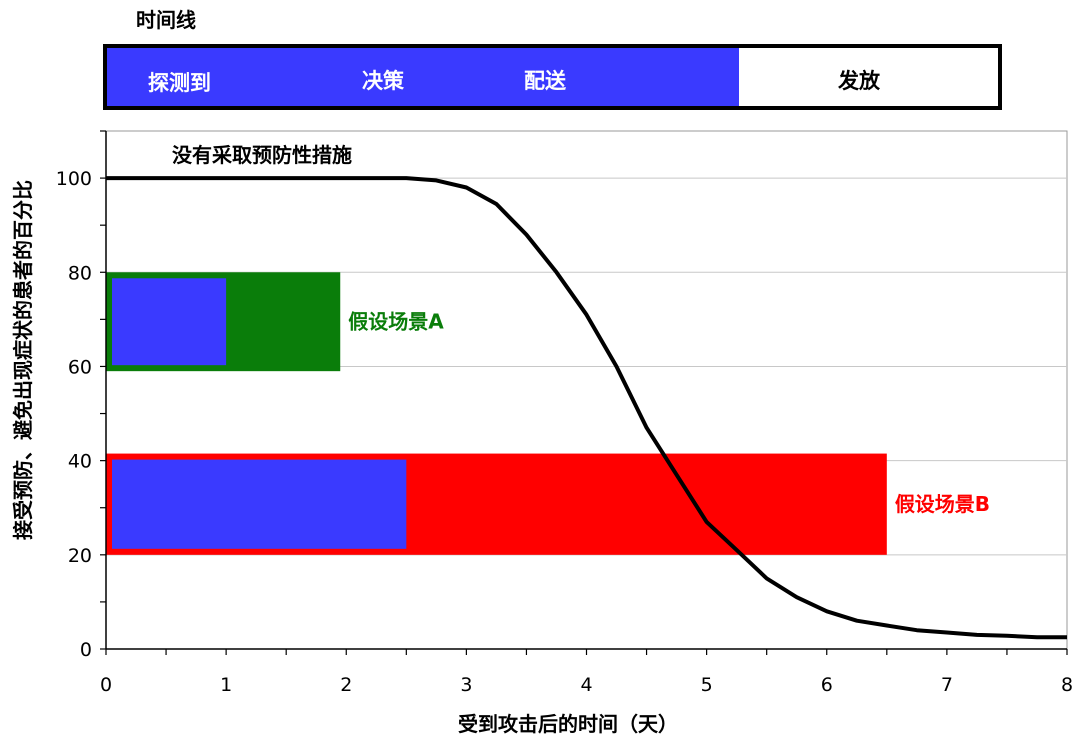 This screenshot has height=743, width=1080. I want to click on y-tick-label: 60, so click(80, 367).